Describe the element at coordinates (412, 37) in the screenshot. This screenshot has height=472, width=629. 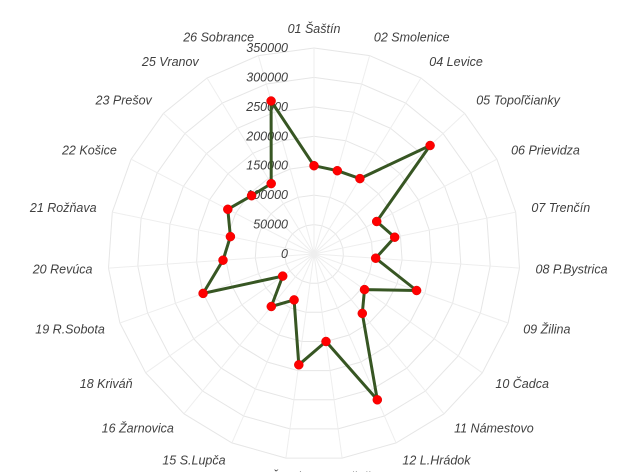
I see `category-label-1: 02 Smolenice` at that location.